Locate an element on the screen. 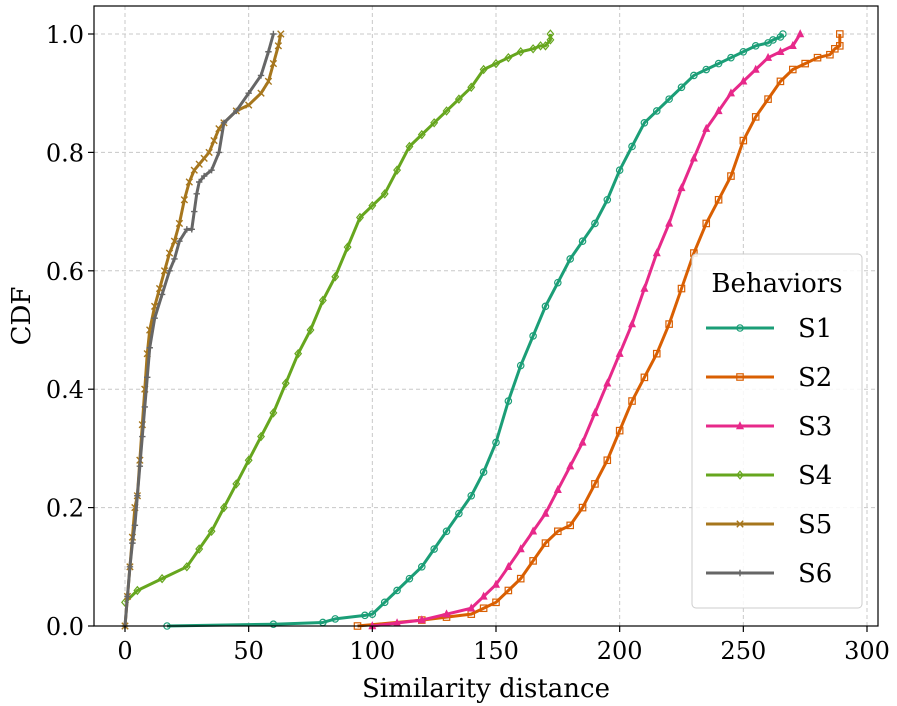 The image size is (897, 706). x-axis-label: Similarity distance is located at coordinates (486, 689).